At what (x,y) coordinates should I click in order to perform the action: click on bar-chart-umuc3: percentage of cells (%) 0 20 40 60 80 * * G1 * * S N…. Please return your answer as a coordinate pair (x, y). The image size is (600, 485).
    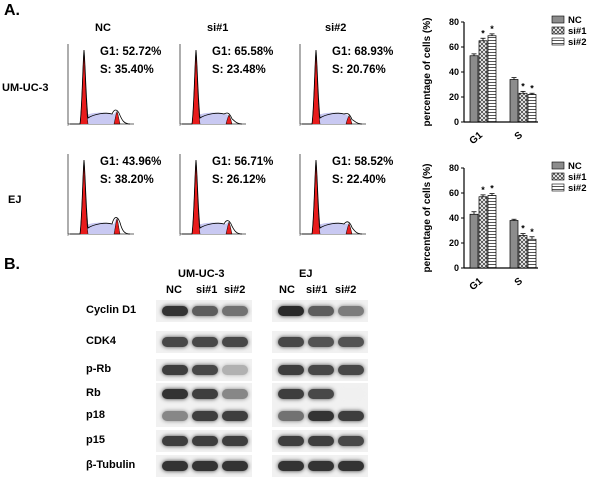
    Looking at the image, I should click on (504, 81).